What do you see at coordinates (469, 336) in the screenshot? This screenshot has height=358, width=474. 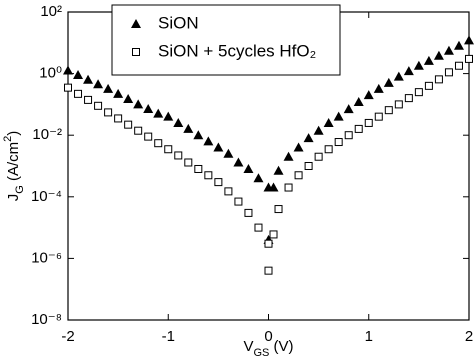 I see `x-tick-label: 2` at bounding box center [469, 336].